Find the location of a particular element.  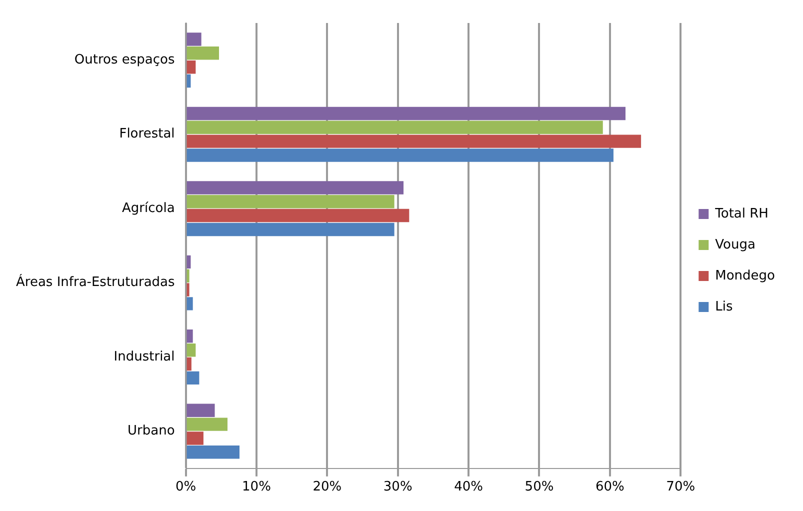

y-tick-label: Áreas Infra-Estruturadas is located at coordinates (96, 281).